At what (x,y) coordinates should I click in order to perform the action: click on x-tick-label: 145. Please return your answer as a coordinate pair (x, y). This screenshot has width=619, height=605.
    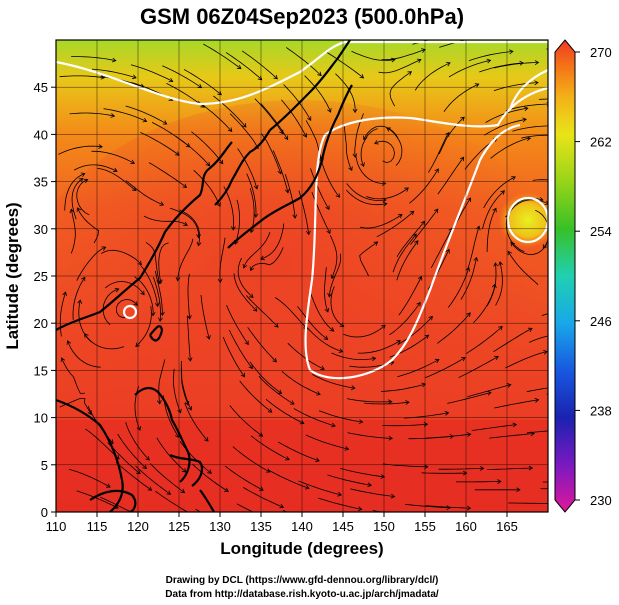
    Looking at the image, I should click on (343, 526).